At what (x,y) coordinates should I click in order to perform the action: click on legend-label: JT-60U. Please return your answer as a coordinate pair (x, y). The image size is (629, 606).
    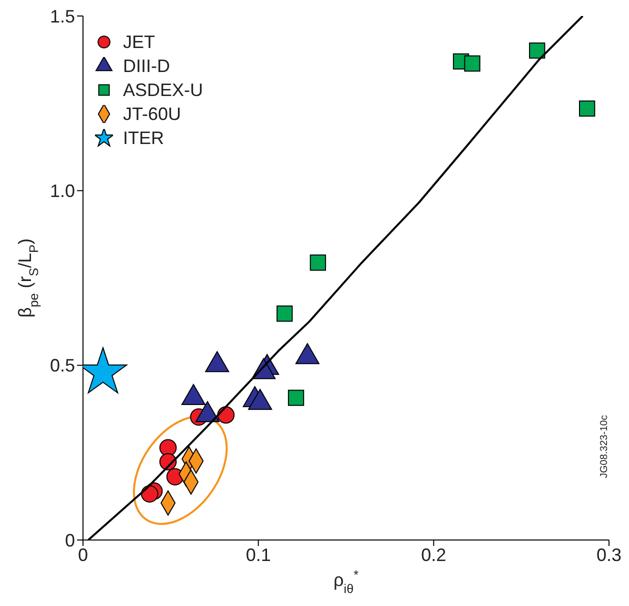
    Looking at the image, I should click on (152, 114).